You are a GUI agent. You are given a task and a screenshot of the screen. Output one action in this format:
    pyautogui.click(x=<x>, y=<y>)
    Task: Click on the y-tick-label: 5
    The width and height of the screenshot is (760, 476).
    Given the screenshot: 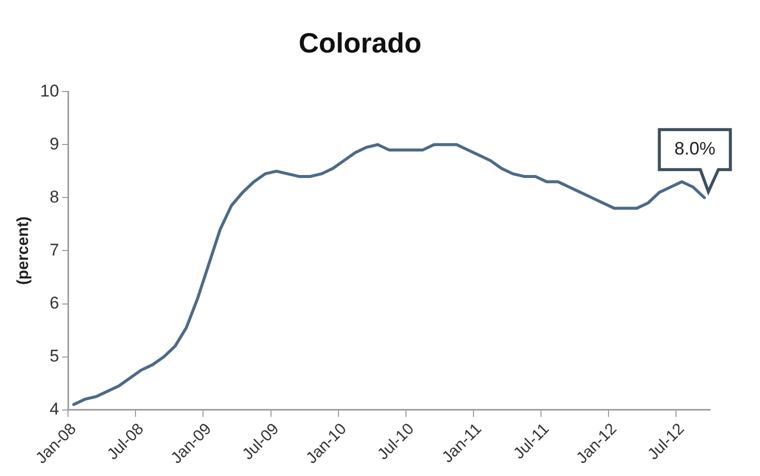 What is the action you would take?
    pyautogui.click(x=55, y=356)
    